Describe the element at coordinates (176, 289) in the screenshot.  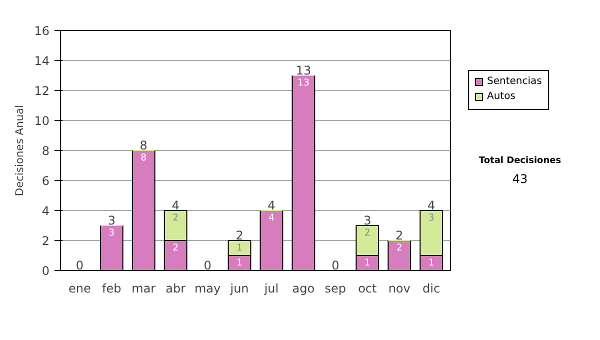
I see `x-tick-label: abr` at that location.